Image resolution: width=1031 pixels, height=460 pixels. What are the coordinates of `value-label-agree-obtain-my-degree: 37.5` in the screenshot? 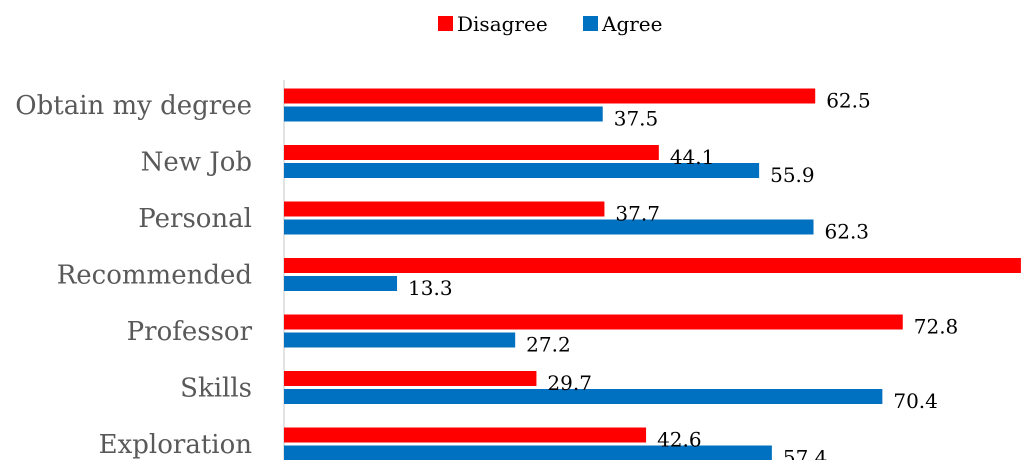 It's located at (636, 119).